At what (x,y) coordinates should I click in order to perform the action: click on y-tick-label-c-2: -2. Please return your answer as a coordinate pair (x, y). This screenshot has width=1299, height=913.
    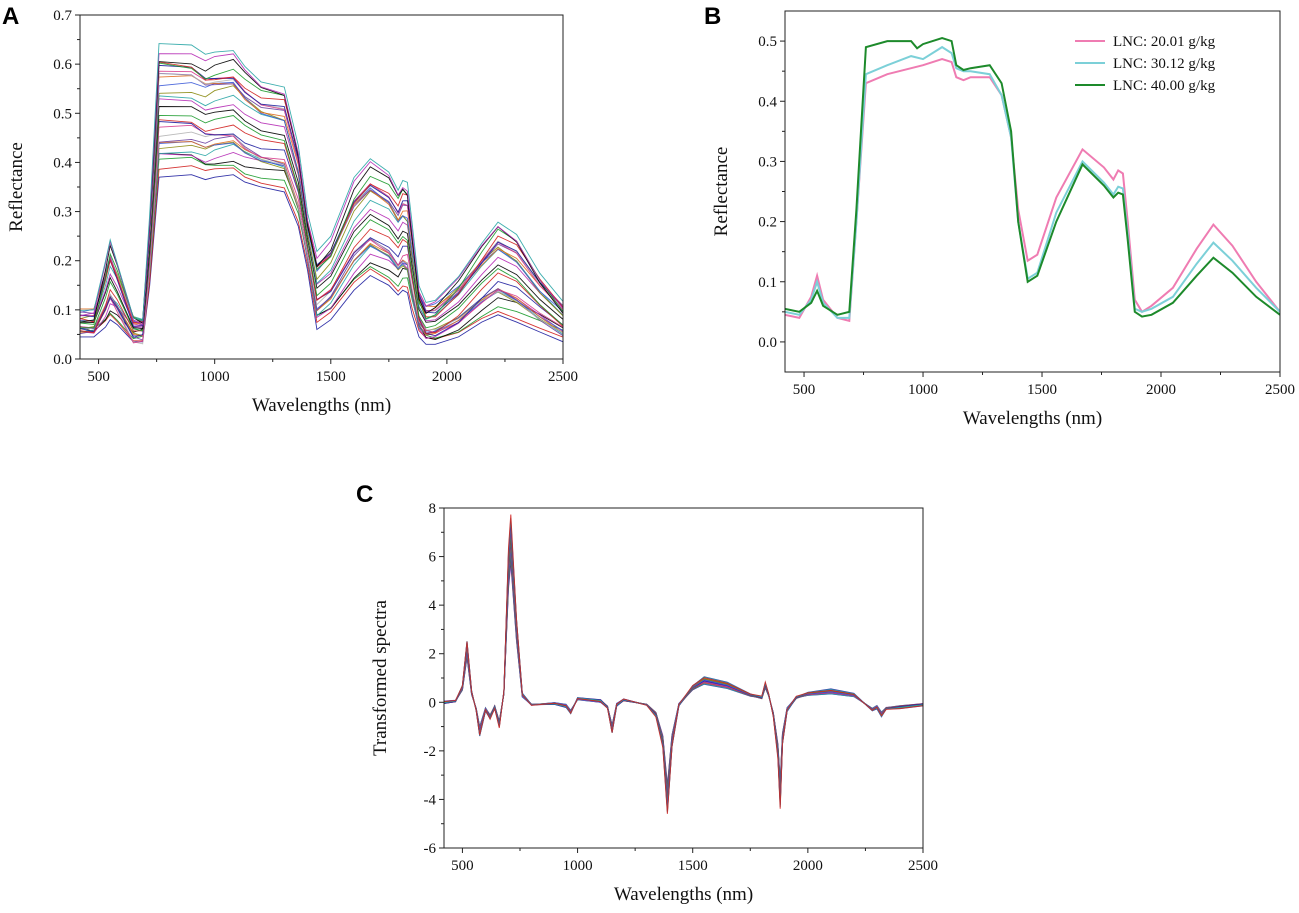
    Looking at the image, I should click on (430, 752).